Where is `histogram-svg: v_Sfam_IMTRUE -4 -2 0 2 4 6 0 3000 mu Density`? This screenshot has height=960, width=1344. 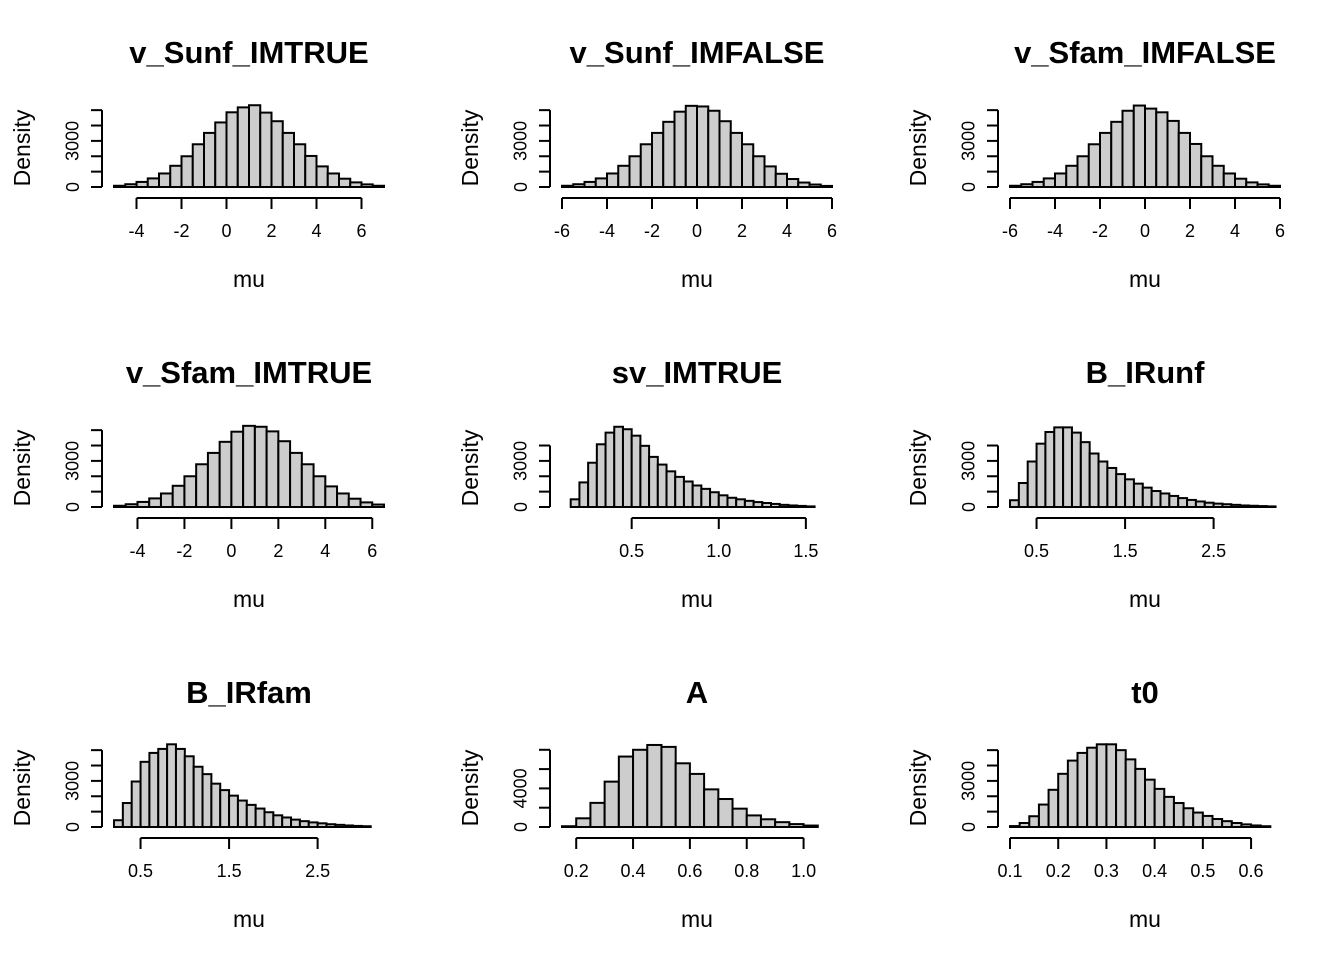 histogram-svg: v_Sfam_IMTRUE -4 -2 0 2 4 6 0 3000 mu Density is located at coordinates (197, 483).